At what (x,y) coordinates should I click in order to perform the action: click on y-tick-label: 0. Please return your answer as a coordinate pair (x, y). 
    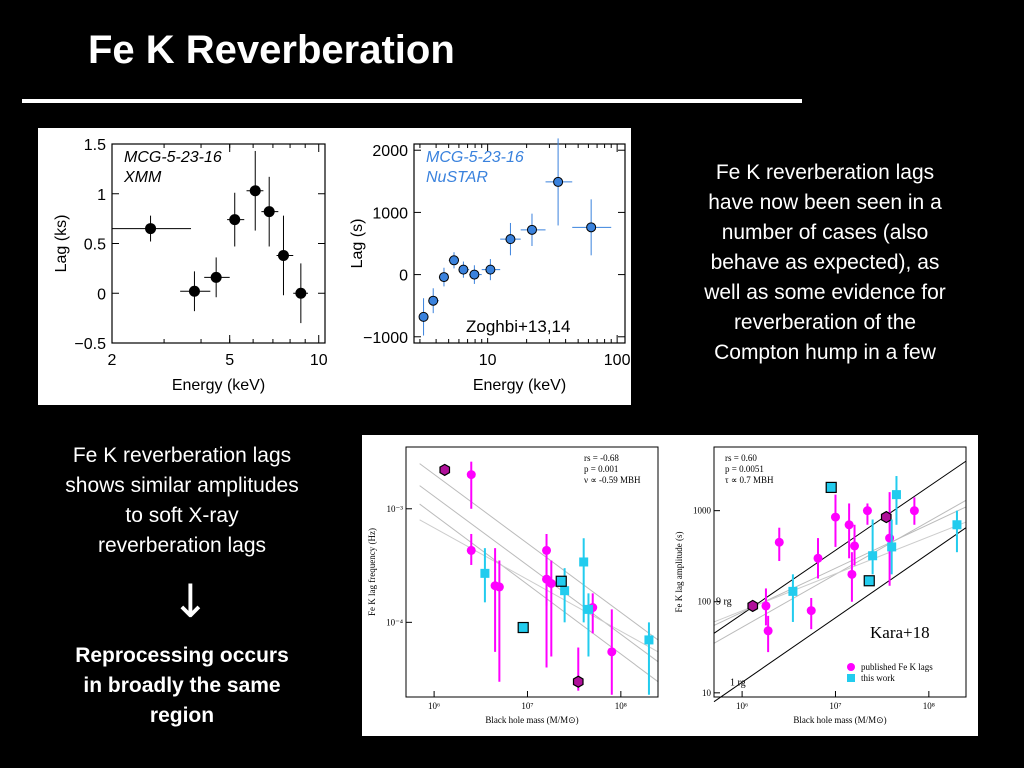
    Looking at the image, I should click on (101, 294).